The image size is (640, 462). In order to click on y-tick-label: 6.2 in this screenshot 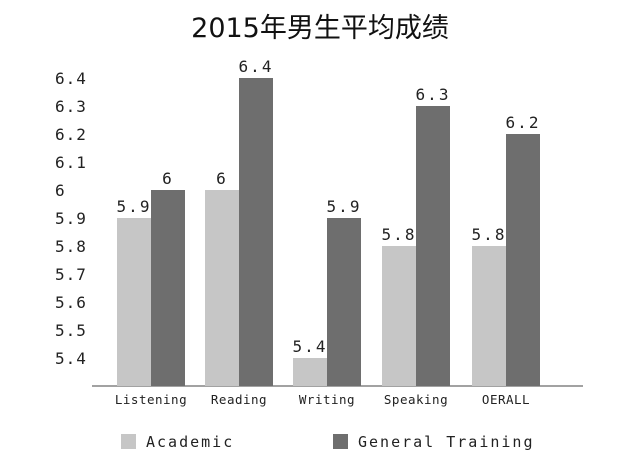, I will do `click(71, 134)`.